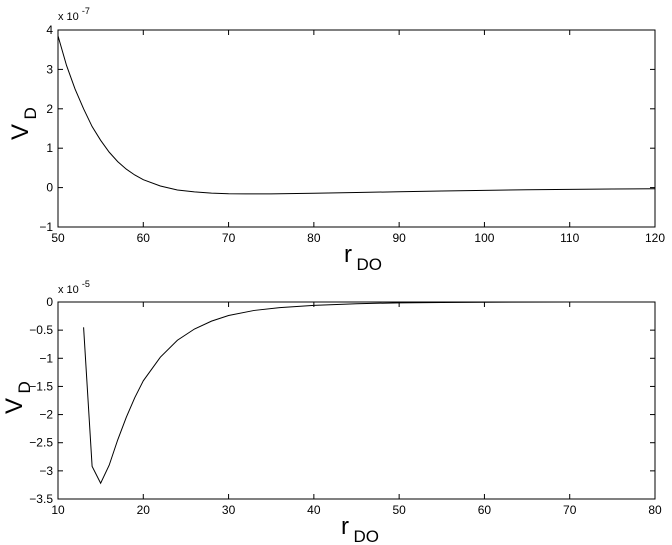 The height and width of the screenshot is (545, 672). I want to click on bottom-exponent-base: x 10, so click(68, 290).